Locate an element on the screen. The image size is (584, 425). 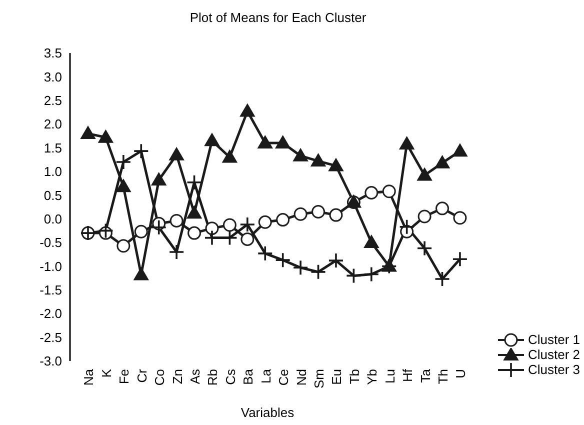
y-tick-label: 0.0 is located at coordinates (53, 218).